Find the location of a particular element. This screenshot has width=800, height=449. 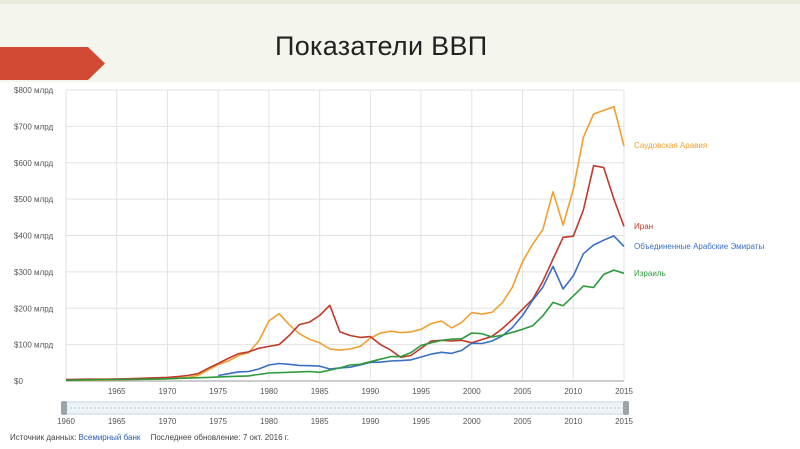

legend-label-2: Объединенные Арабские Эмираты is located at coordinates (699, 246).